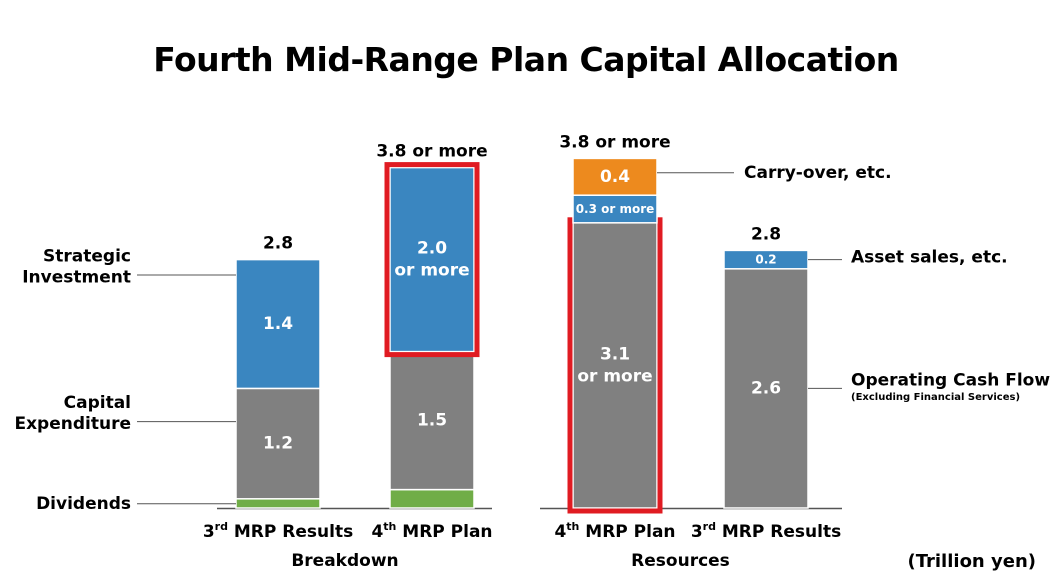  I want to click on panel-label-resources: Resources, so click(680, 561).